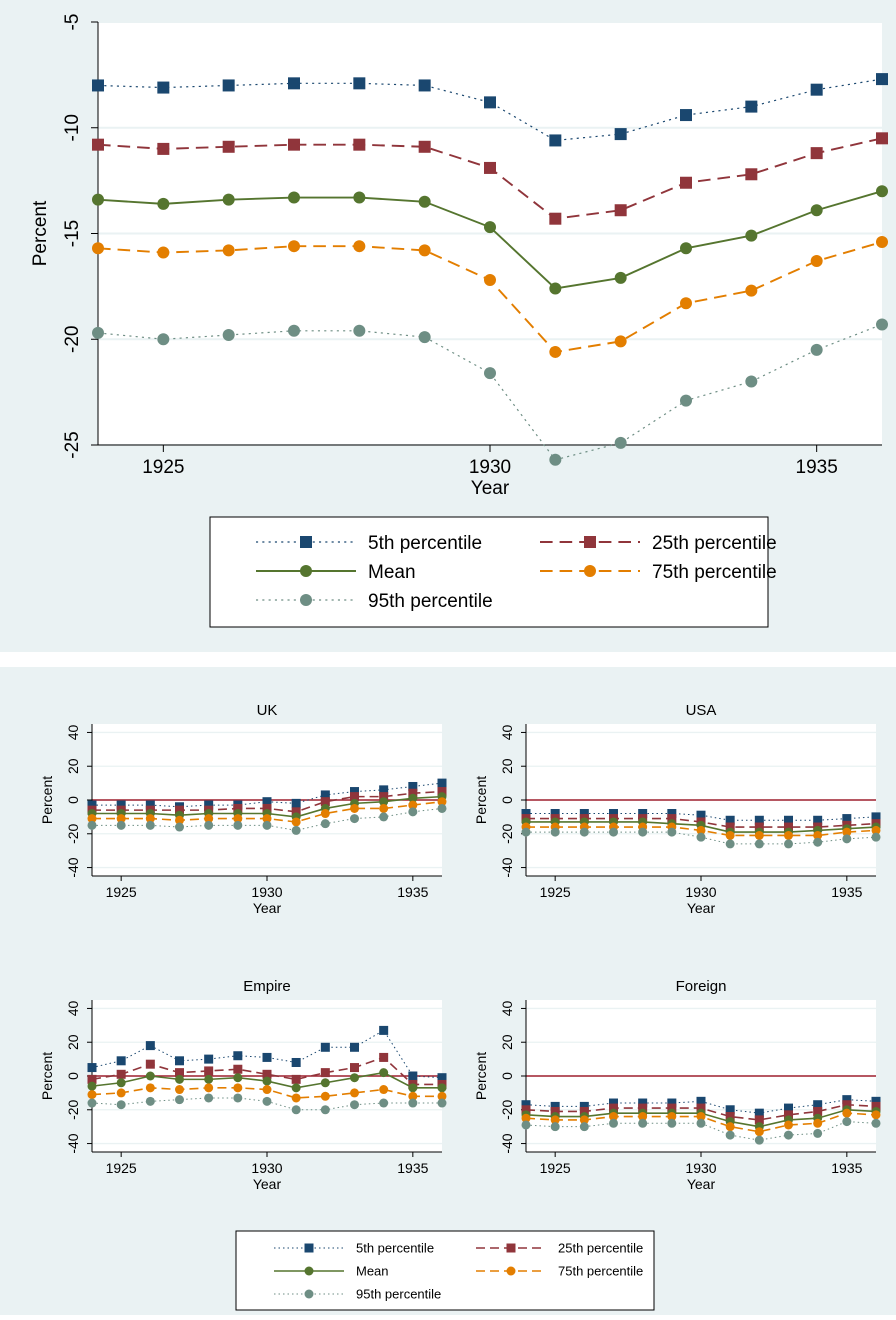 Image resolution: width=896 pixels, height=1320 pixels. I want to click on uk-y-axis-label: Percent, so click(47, 800).